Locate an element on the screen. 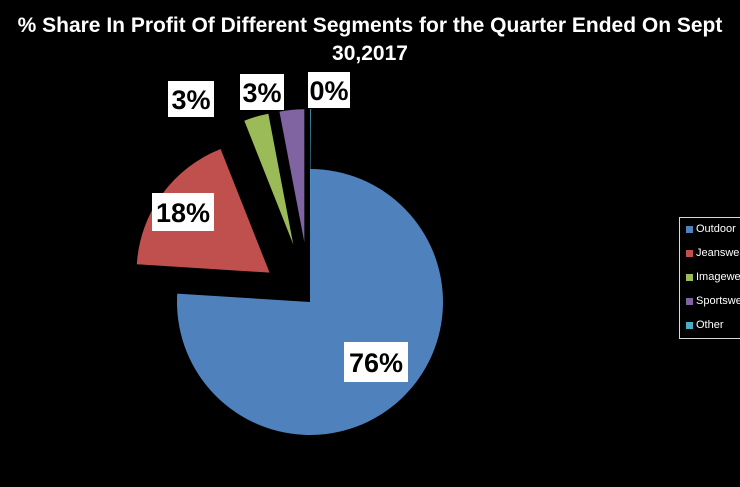 Image resolution: width=740 pixels, height=487 pixels. legend-label: Other is located at coordinates (710, 325).